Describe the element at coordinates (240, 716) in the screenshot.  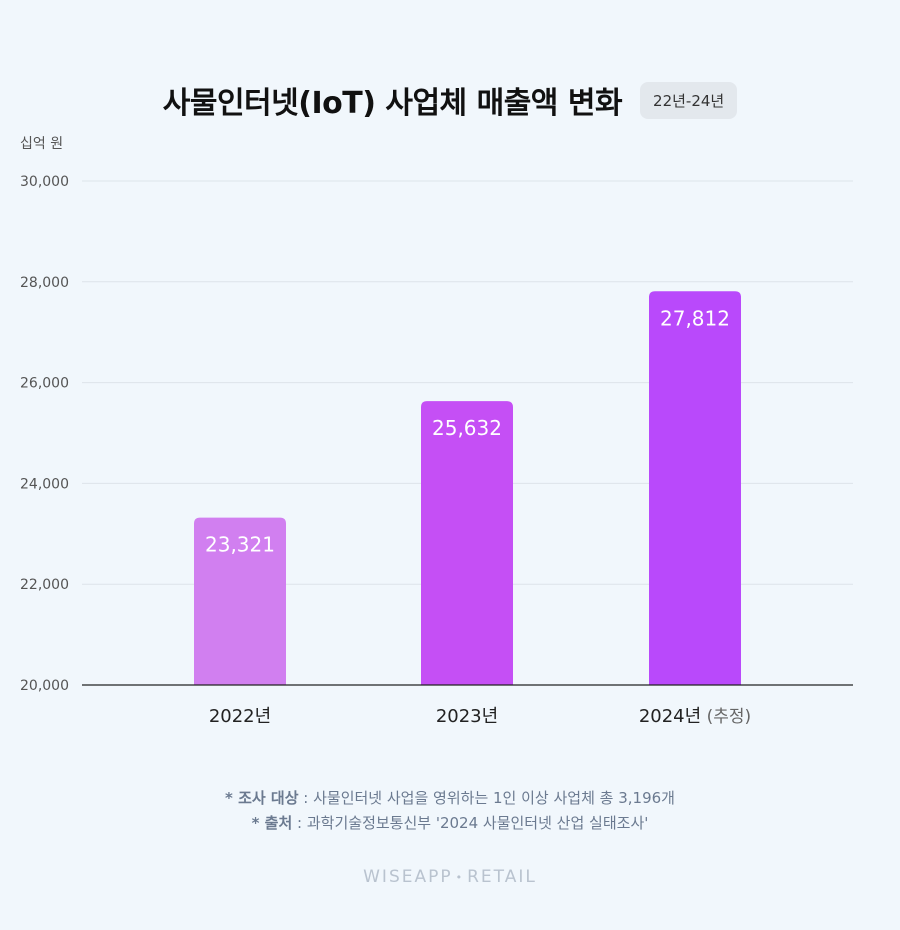
I see `x-tick-label: 2022년` at that location.